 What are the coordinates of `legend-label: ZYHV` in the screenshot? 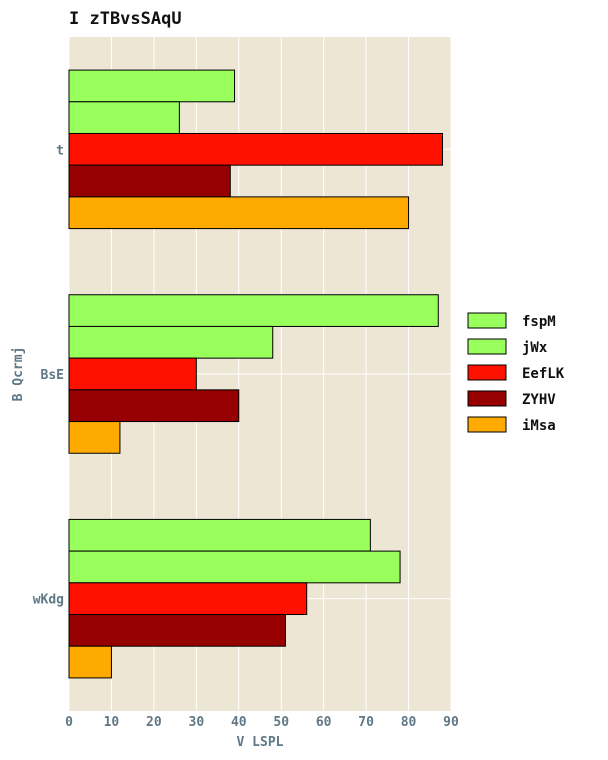 It's located at (539, 400).